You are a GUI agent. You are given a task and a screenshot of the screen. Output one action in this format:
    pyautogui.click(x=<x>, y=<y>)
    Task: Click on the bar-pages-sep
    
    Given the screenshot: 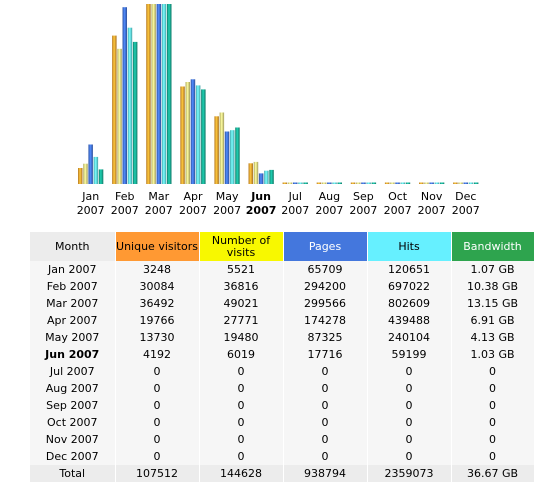 What is the action you would take?
    pyautogui.click(x=363, y=183)
    